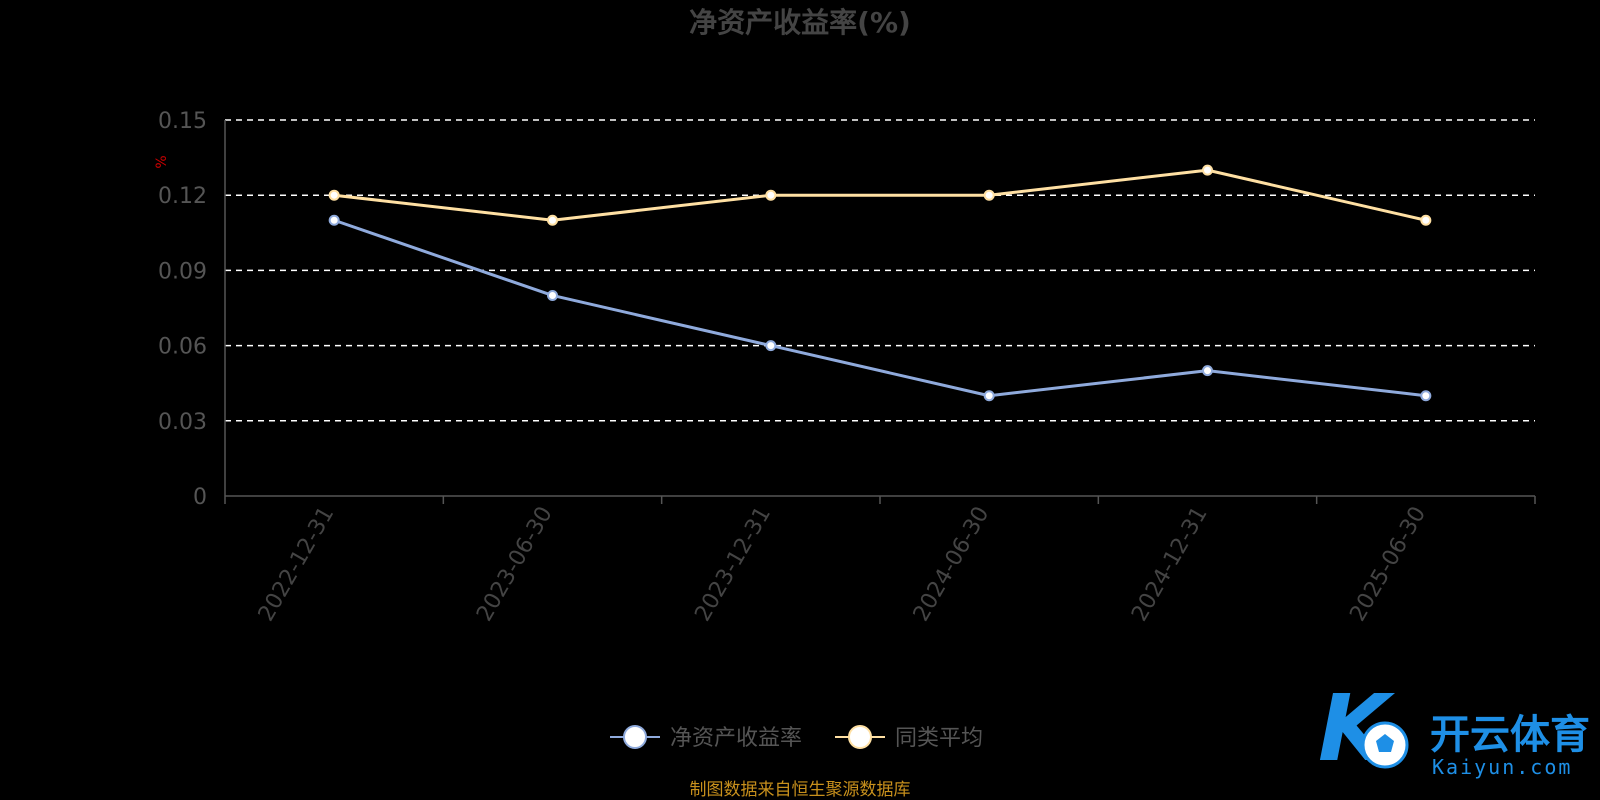  Describe the element at coordinates (1502, 767) in the screenshot. I see `watermark-brand-en: Kaiyun.com` at that location.